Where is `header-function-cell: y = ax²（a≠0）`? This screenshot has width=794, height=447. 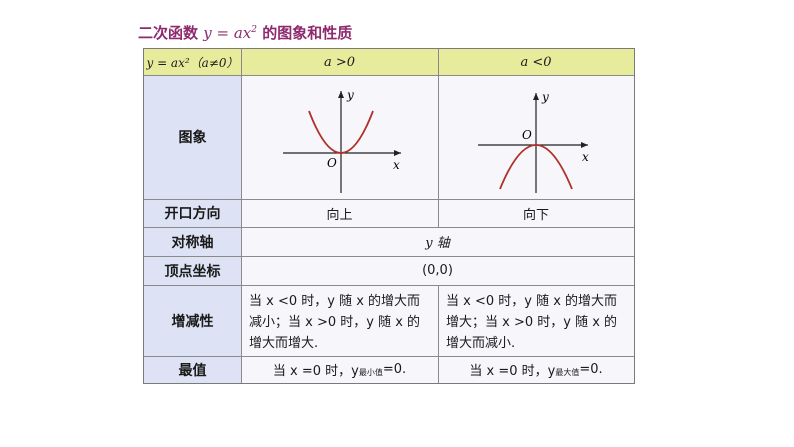 header-function-cell: y = ax²（a≠0） is located at coordinates (192, 62).